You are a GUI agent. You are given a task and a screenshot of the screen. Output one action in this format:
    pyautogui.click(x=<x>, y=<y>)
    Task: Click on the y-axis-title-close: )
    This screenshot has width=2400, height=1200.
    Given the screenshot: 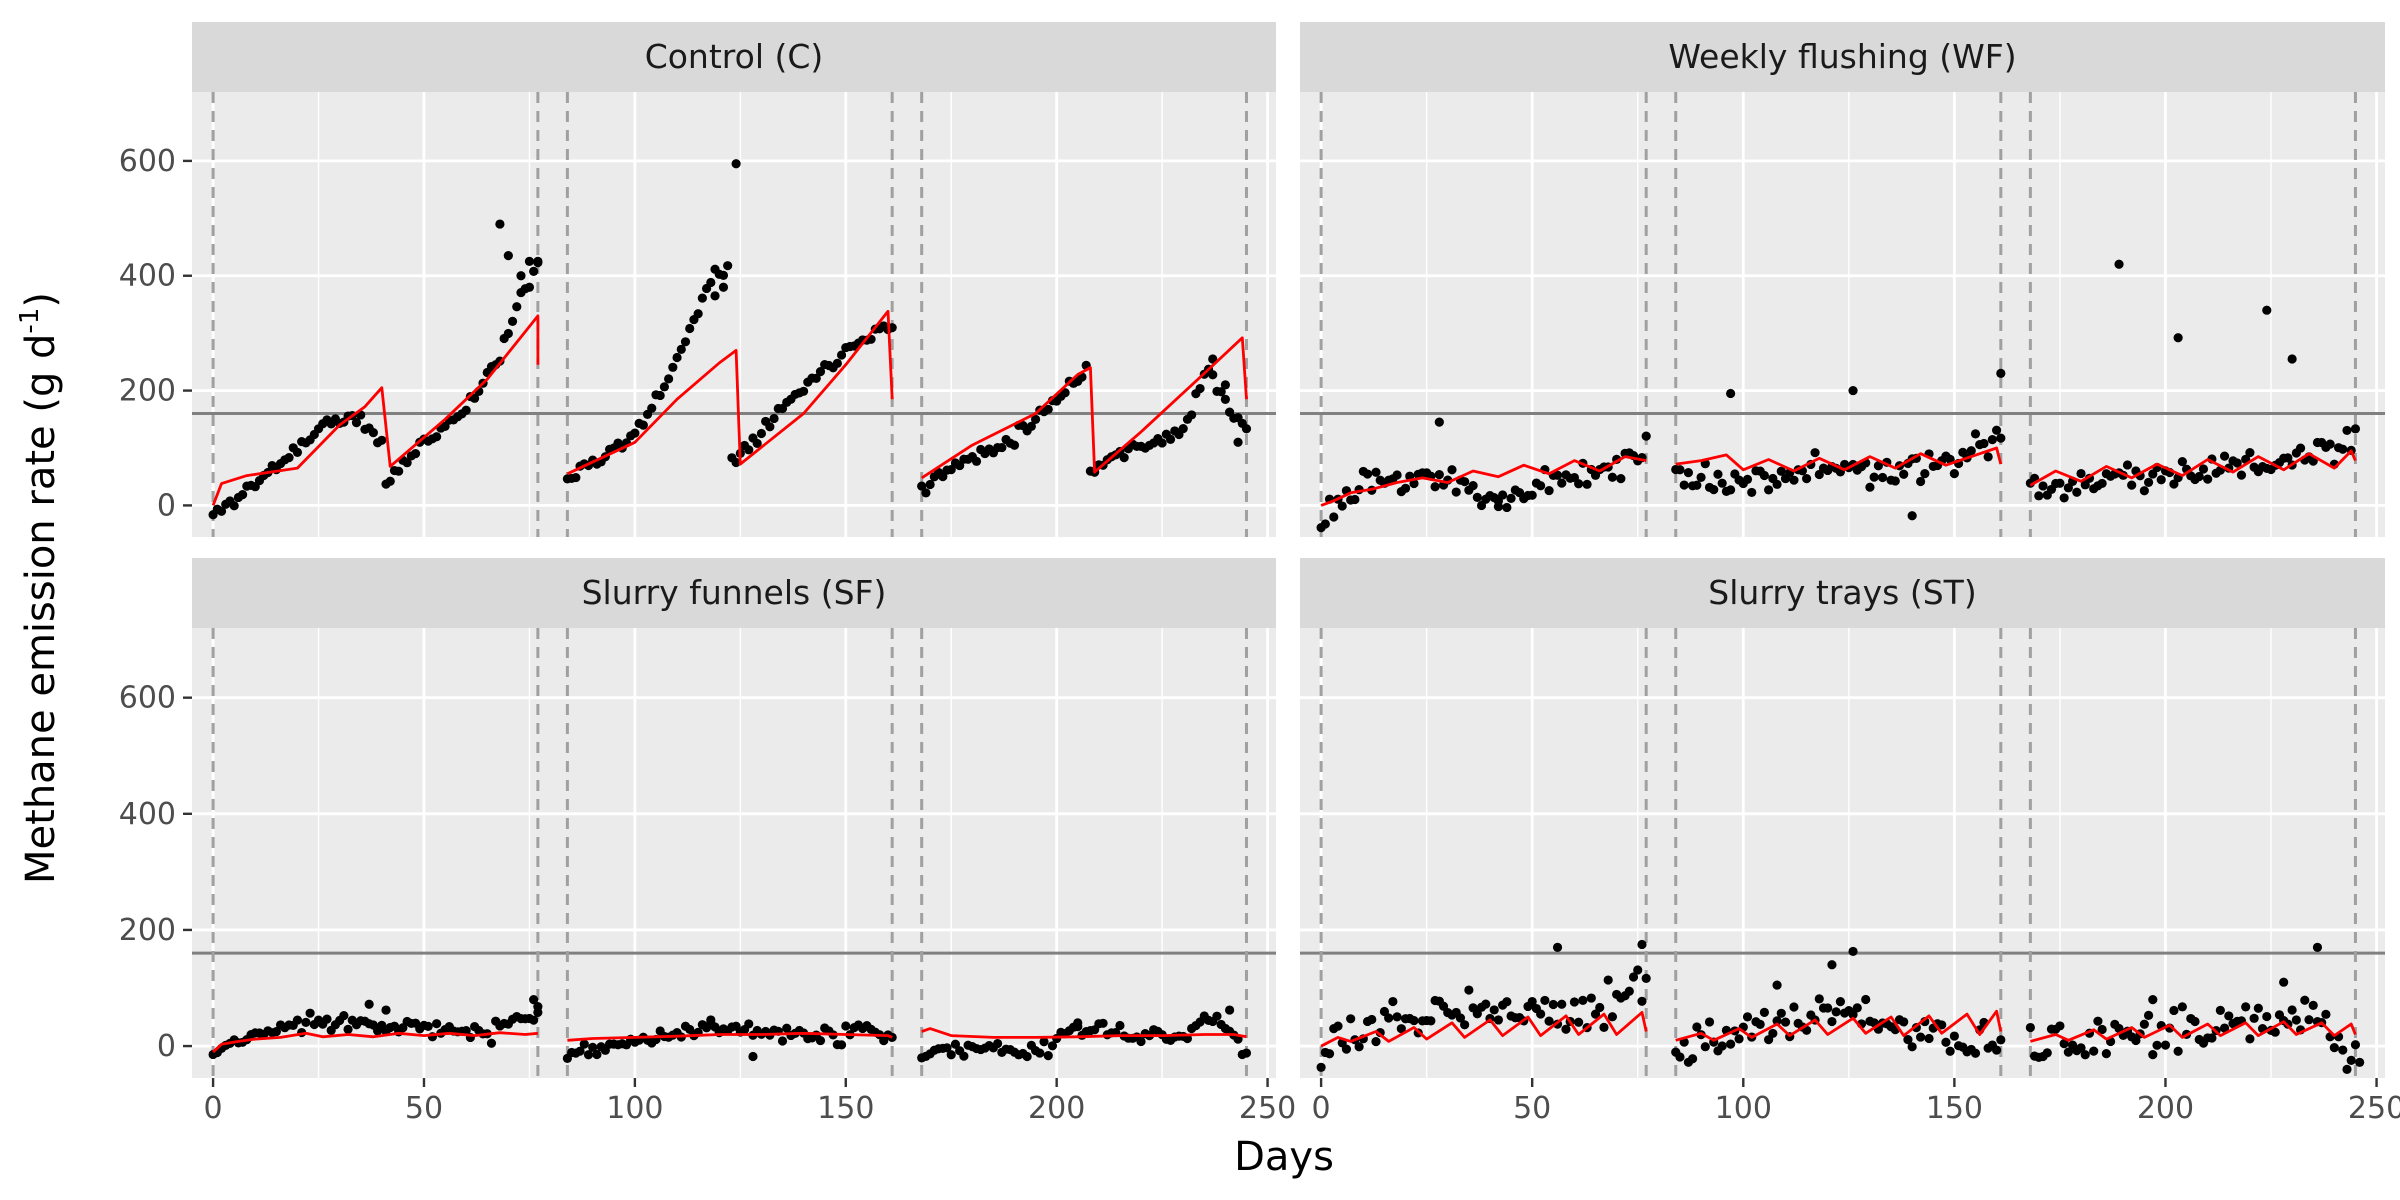 What is the action you would take?
    pyautogui.click(x=41, y=300)
    